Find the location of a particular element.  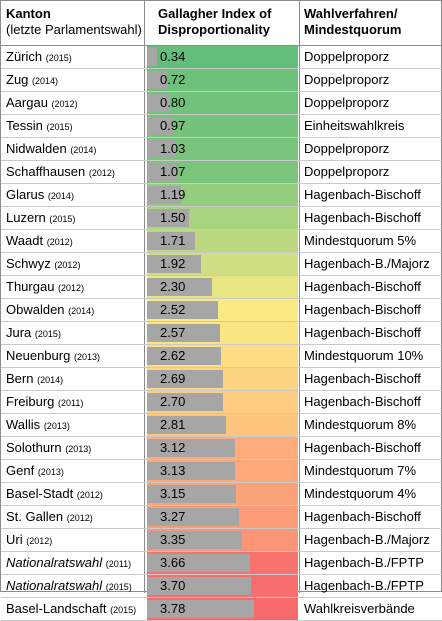

gallagher-cell: 3.35 is located at coordinates (222, 540).